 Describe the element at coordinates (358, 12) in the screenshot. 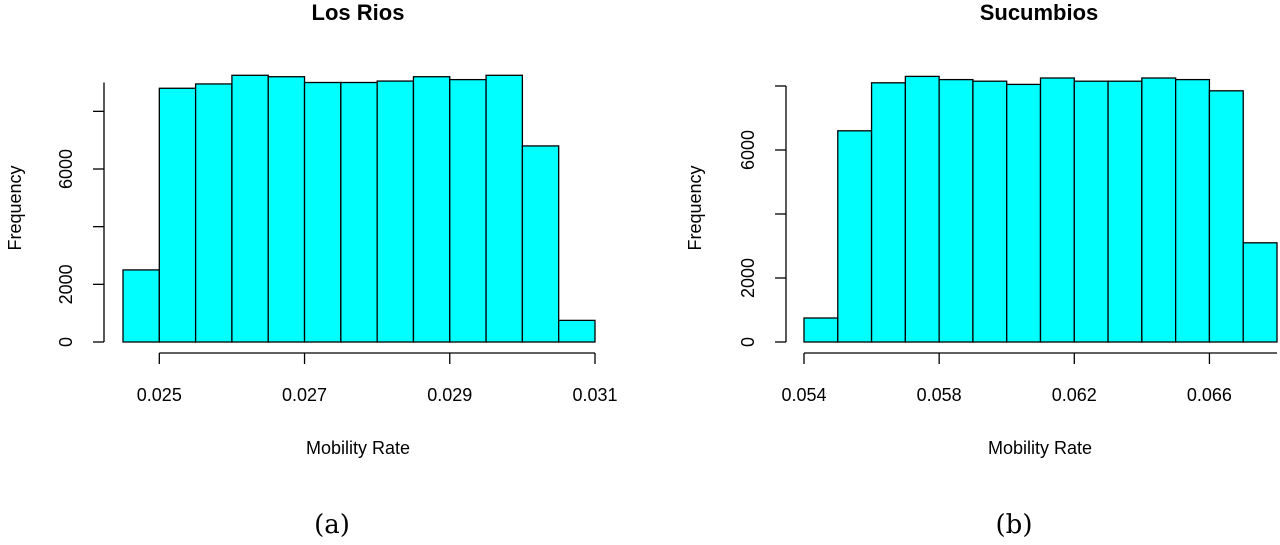

I see `chart-title: Los Rios` at that location.